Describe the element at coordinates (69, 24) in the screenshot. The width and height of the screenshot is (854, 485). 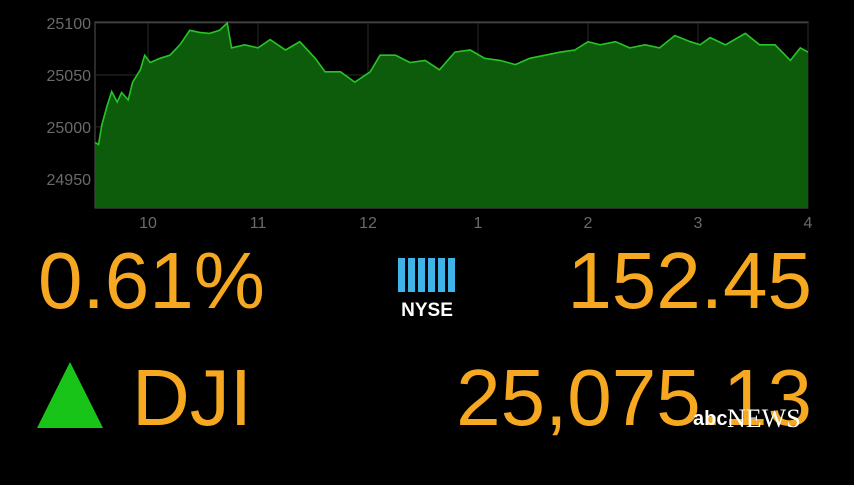
I see `y-tick-label: 25100` at that location.